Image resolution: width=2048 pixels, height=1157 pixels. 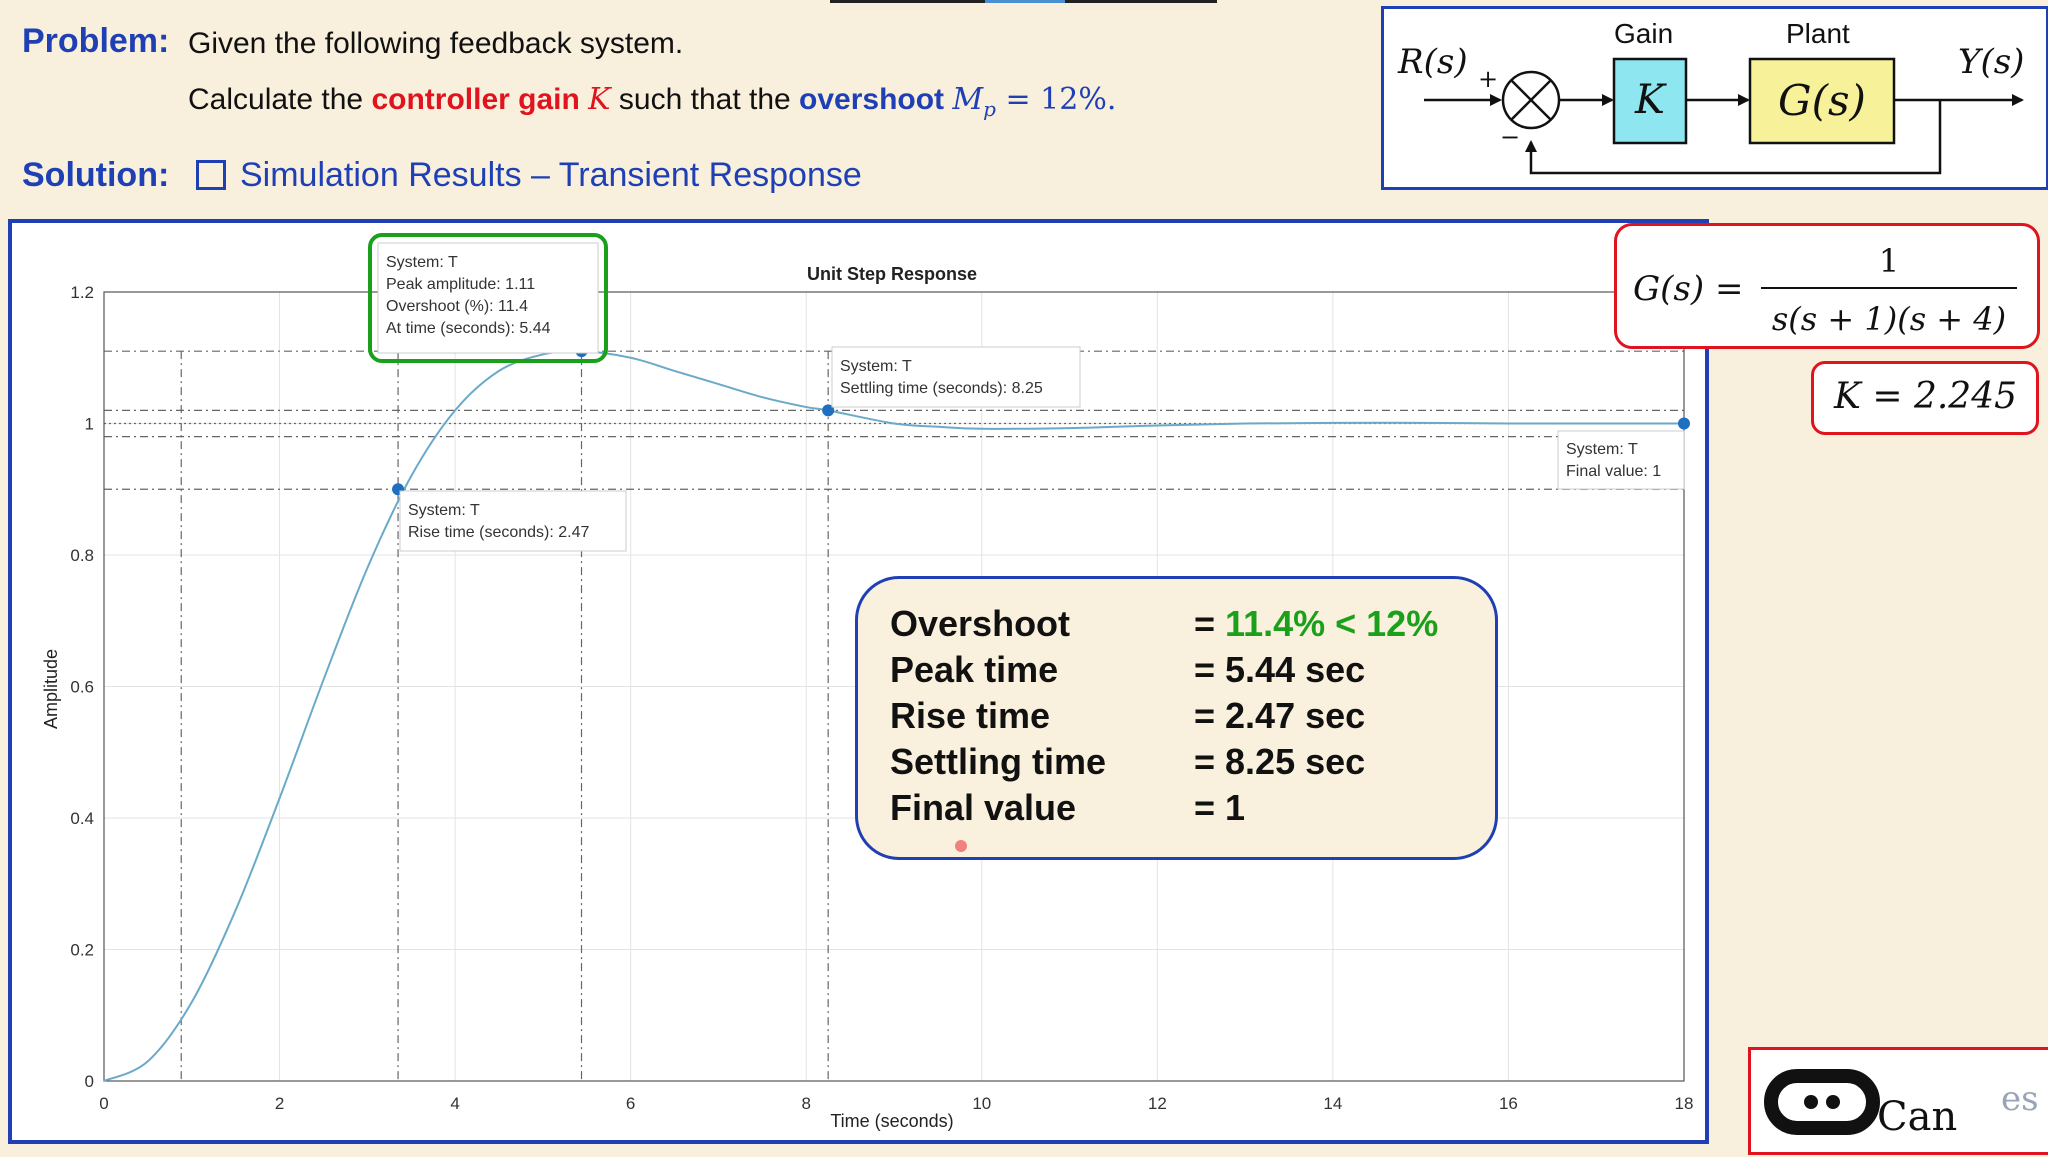 I want to click on x-tick-label: 8, so click(x=805, y=1103).